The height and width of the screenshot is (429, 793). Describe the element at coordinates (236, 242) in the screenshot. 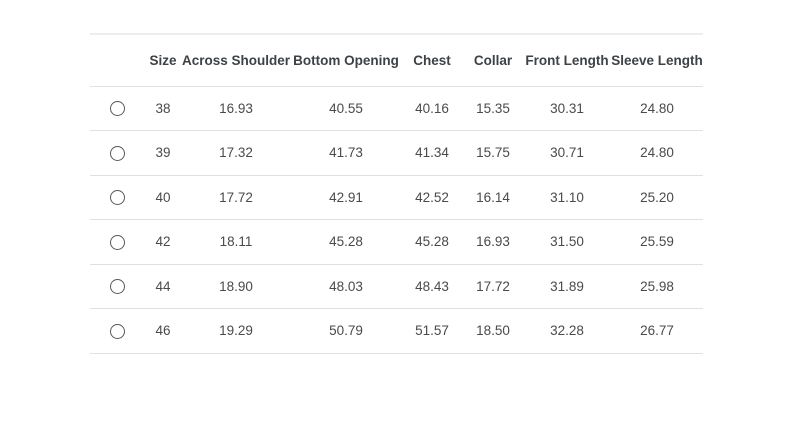

I see `across-shoulder-cell: 18.11` at that location.